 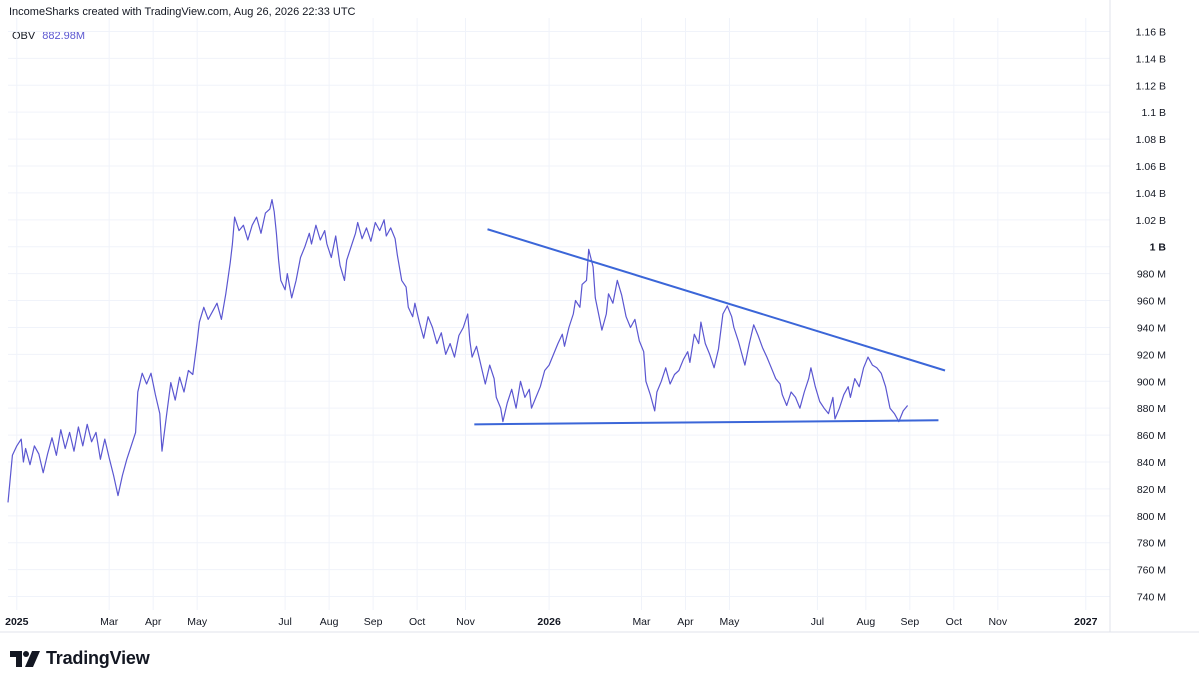 What do you see at coordinates (716, 300) in the screenshot?
I see `descending-resistance-trendline` at bounding box center [716, 300].